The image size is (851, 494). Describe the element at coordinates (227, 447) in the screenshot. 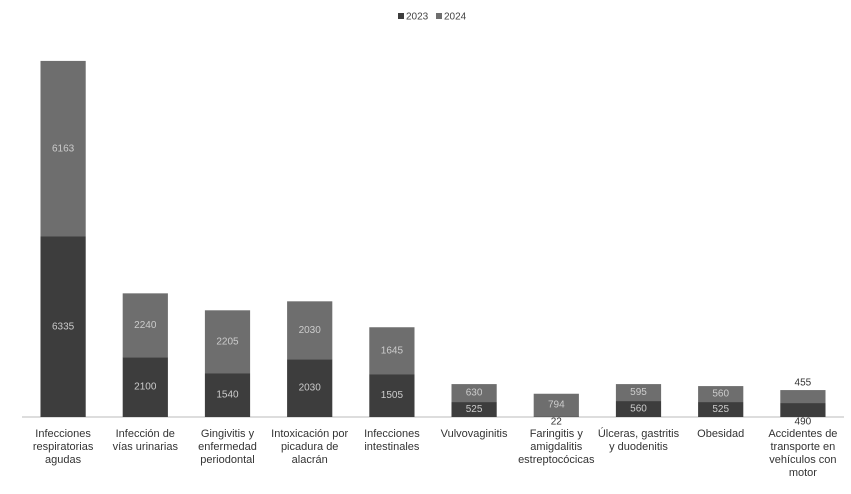

I see `x-tick-label: Gingivitis y enfermedad periodontal` at that location.